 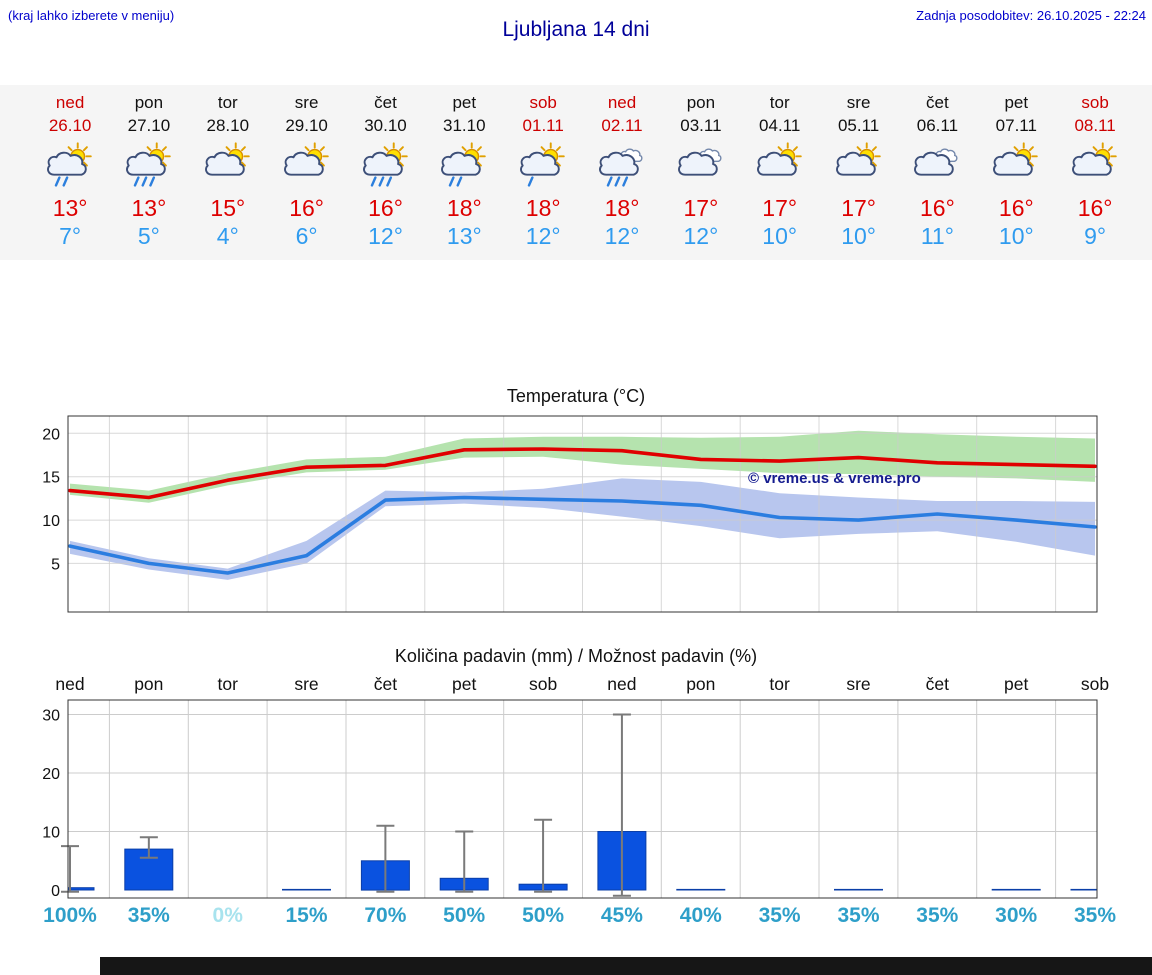 What do you see at coordinates (1031, 15) in the screenshot?
I see `last-update-label: Zadnja posodobitev: 26.10.2025 - 22:24` at bounding box center [1031, 15].